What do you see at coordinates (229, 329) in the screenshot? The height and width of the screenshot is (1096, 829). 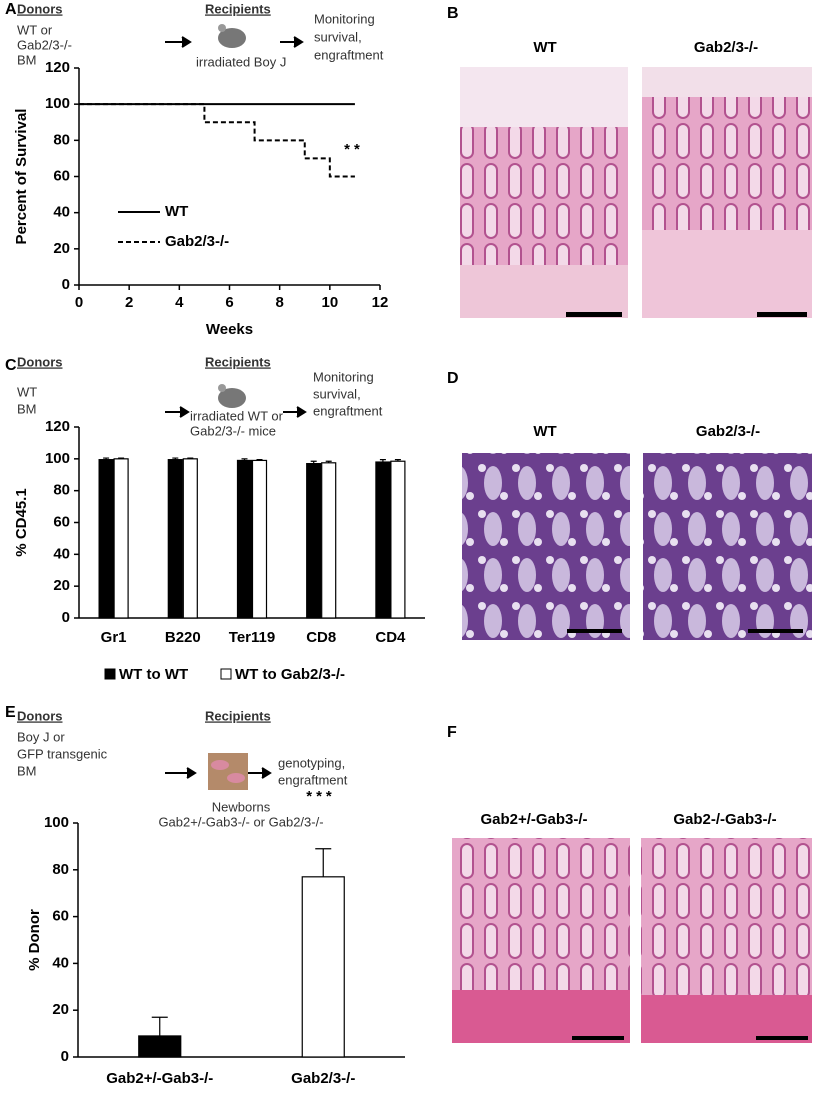 I see `x-axis-label: Weeks` at bounding box center [229, 329].